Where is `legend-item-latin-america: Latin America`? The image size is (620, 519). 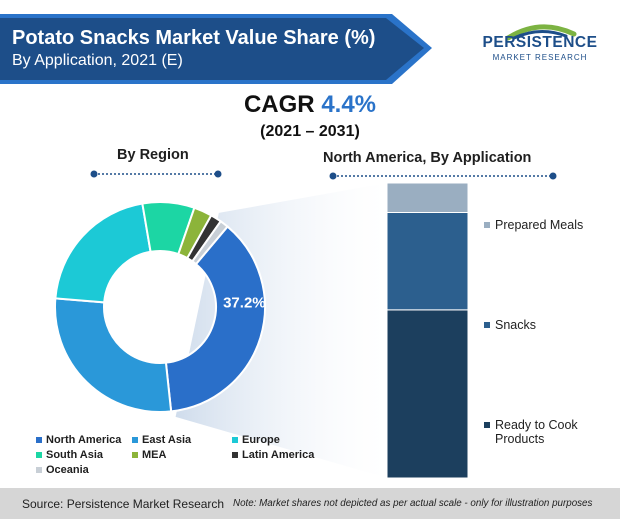
legend-item-latin-america: Latin America is located at coordinates (273, 455).